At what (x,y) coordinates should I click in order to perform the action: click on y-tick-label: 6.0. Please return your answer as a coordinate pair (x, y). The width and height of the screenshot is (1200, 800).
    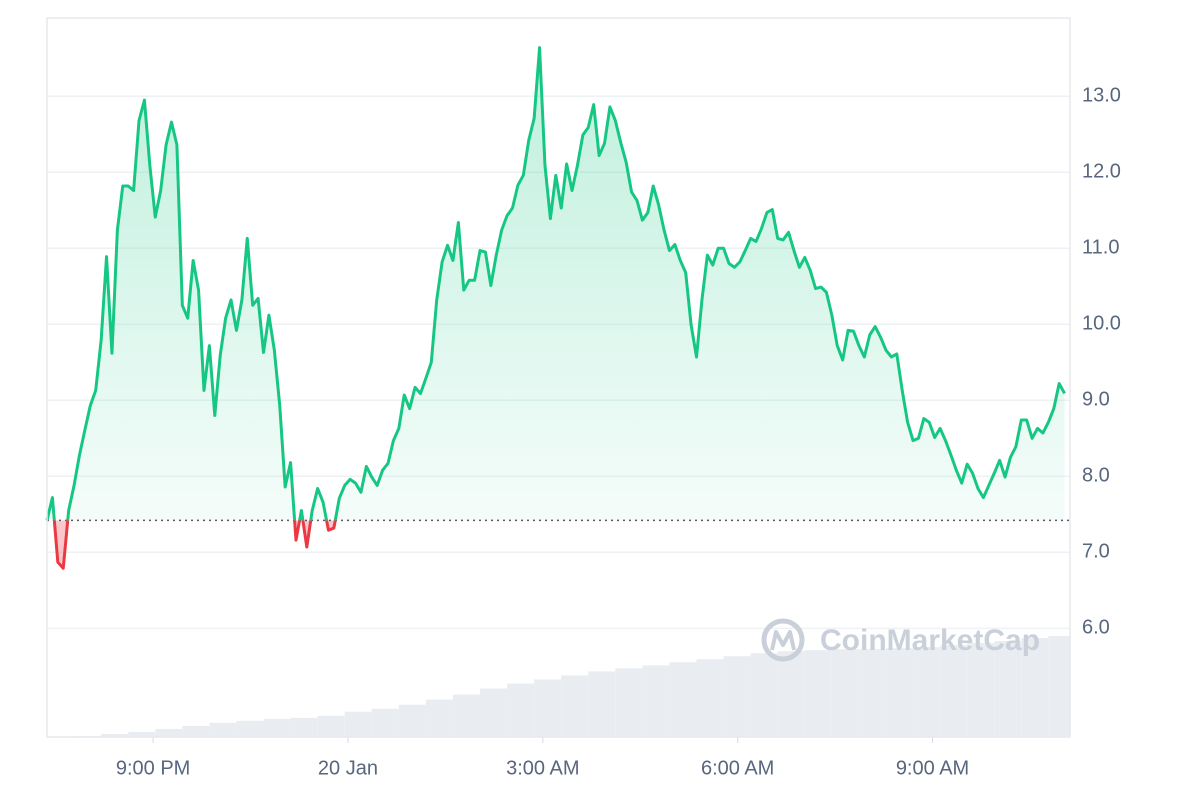
    Looking at the image, I should click on (1096, 628).